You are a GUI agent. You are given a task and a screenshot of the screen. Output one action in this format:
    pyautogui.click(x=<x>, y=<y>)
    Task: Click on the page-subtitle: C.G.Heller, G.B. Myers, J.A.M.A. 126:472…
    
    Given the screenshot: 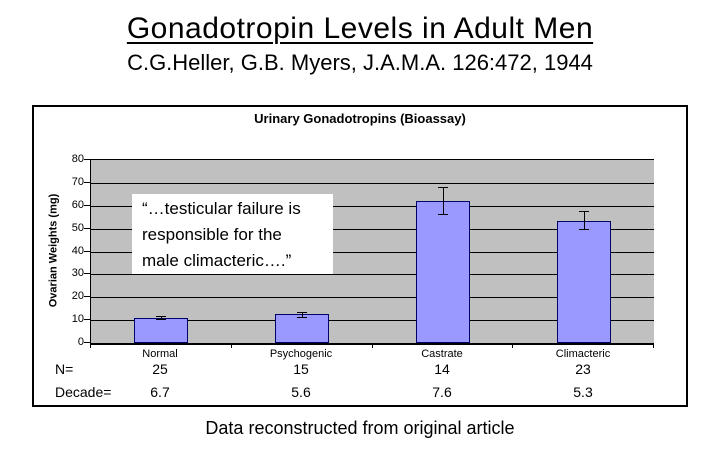 What is the action you would take?
    pyautogui.click(x=360, y=62)
    